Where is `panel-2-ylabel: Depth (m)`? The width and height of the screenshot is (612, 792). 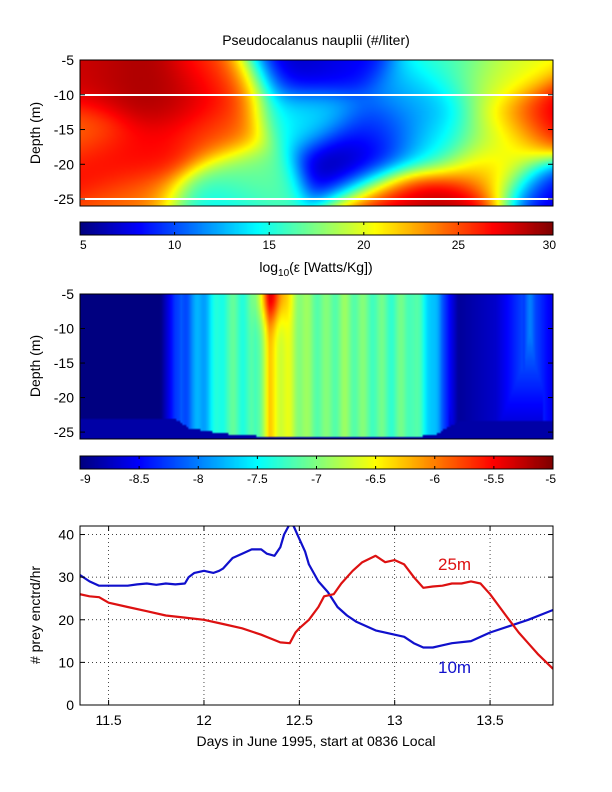 panel-2-ylabel: Depth (m) is located at coordinates (35, 366).